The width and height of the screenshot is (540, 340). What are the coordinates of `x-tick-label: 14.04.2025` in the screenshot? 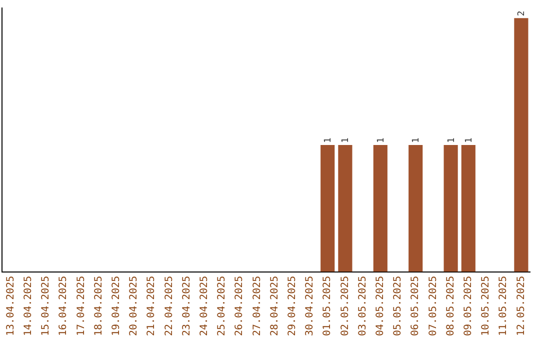 It's located at (28, 306).